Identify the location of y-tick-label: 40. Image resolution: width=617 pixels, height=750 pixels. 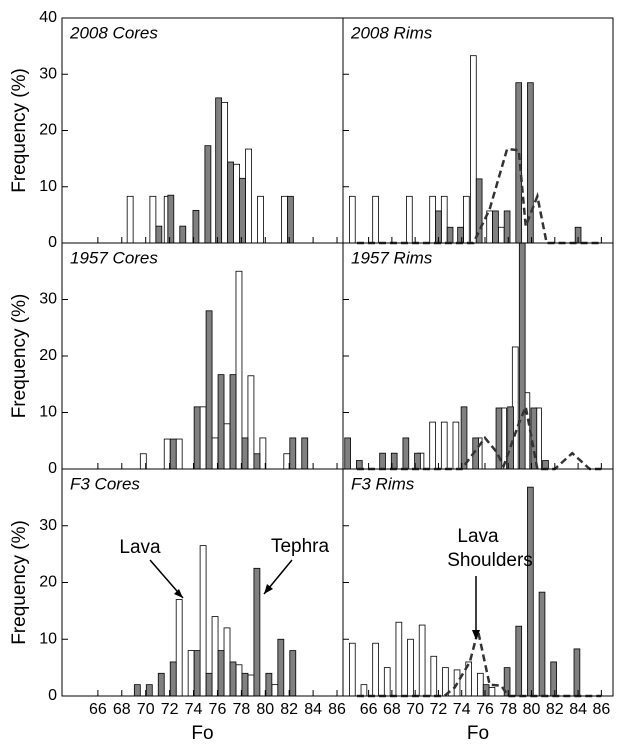
(48, 17).